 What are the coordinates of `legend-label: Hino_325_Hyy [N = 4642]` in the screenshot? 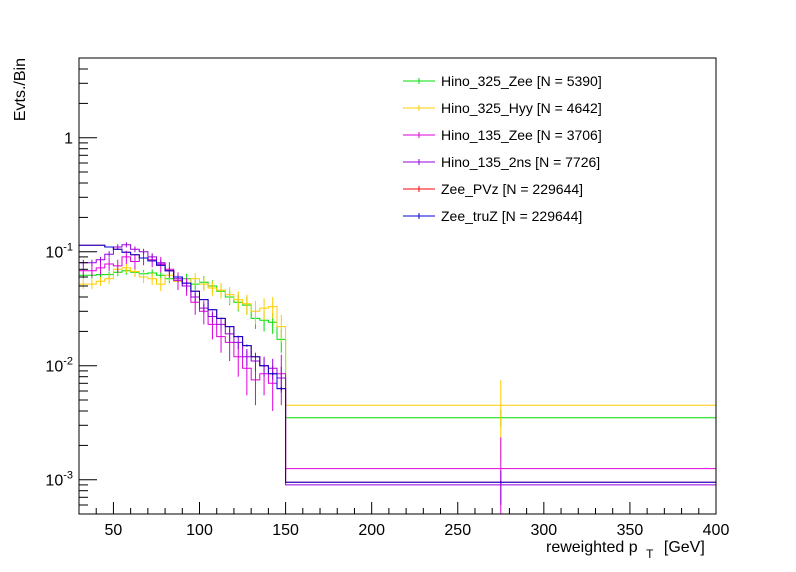 It's located at (521, 108).